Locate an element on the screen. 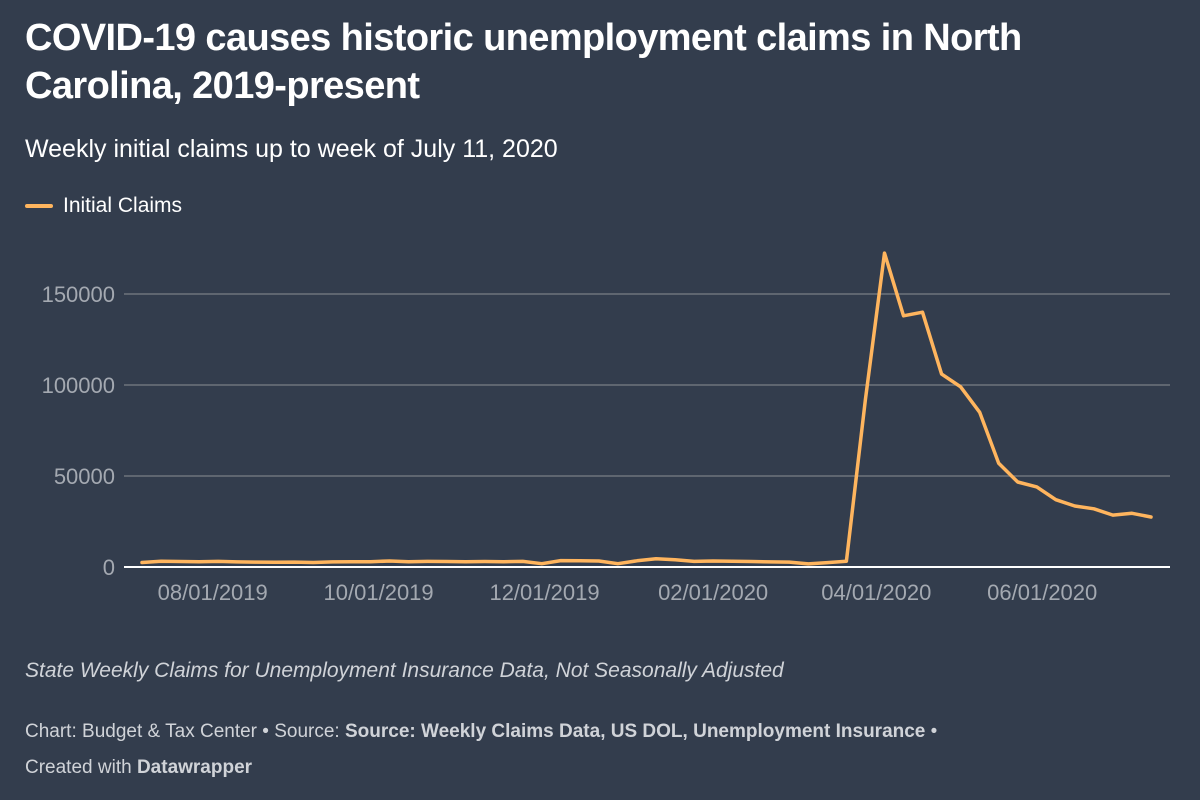 This screenshot has width=1200, height=800. datawrapper-link: Datawrapper is located at coordinates (194, 767).